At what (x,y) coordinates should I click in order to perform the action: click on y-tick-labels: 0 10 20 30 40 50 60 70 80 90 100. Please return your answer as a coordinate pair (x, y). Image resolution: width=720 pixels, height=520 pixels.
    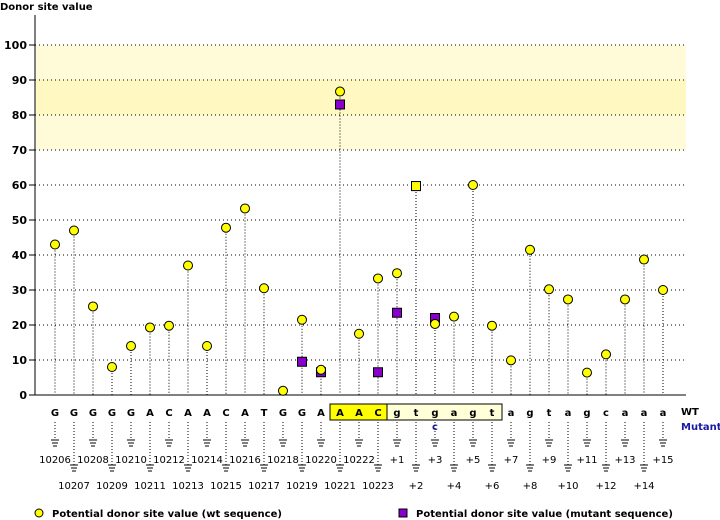
    Looking at the image, I should click on (15, 220).